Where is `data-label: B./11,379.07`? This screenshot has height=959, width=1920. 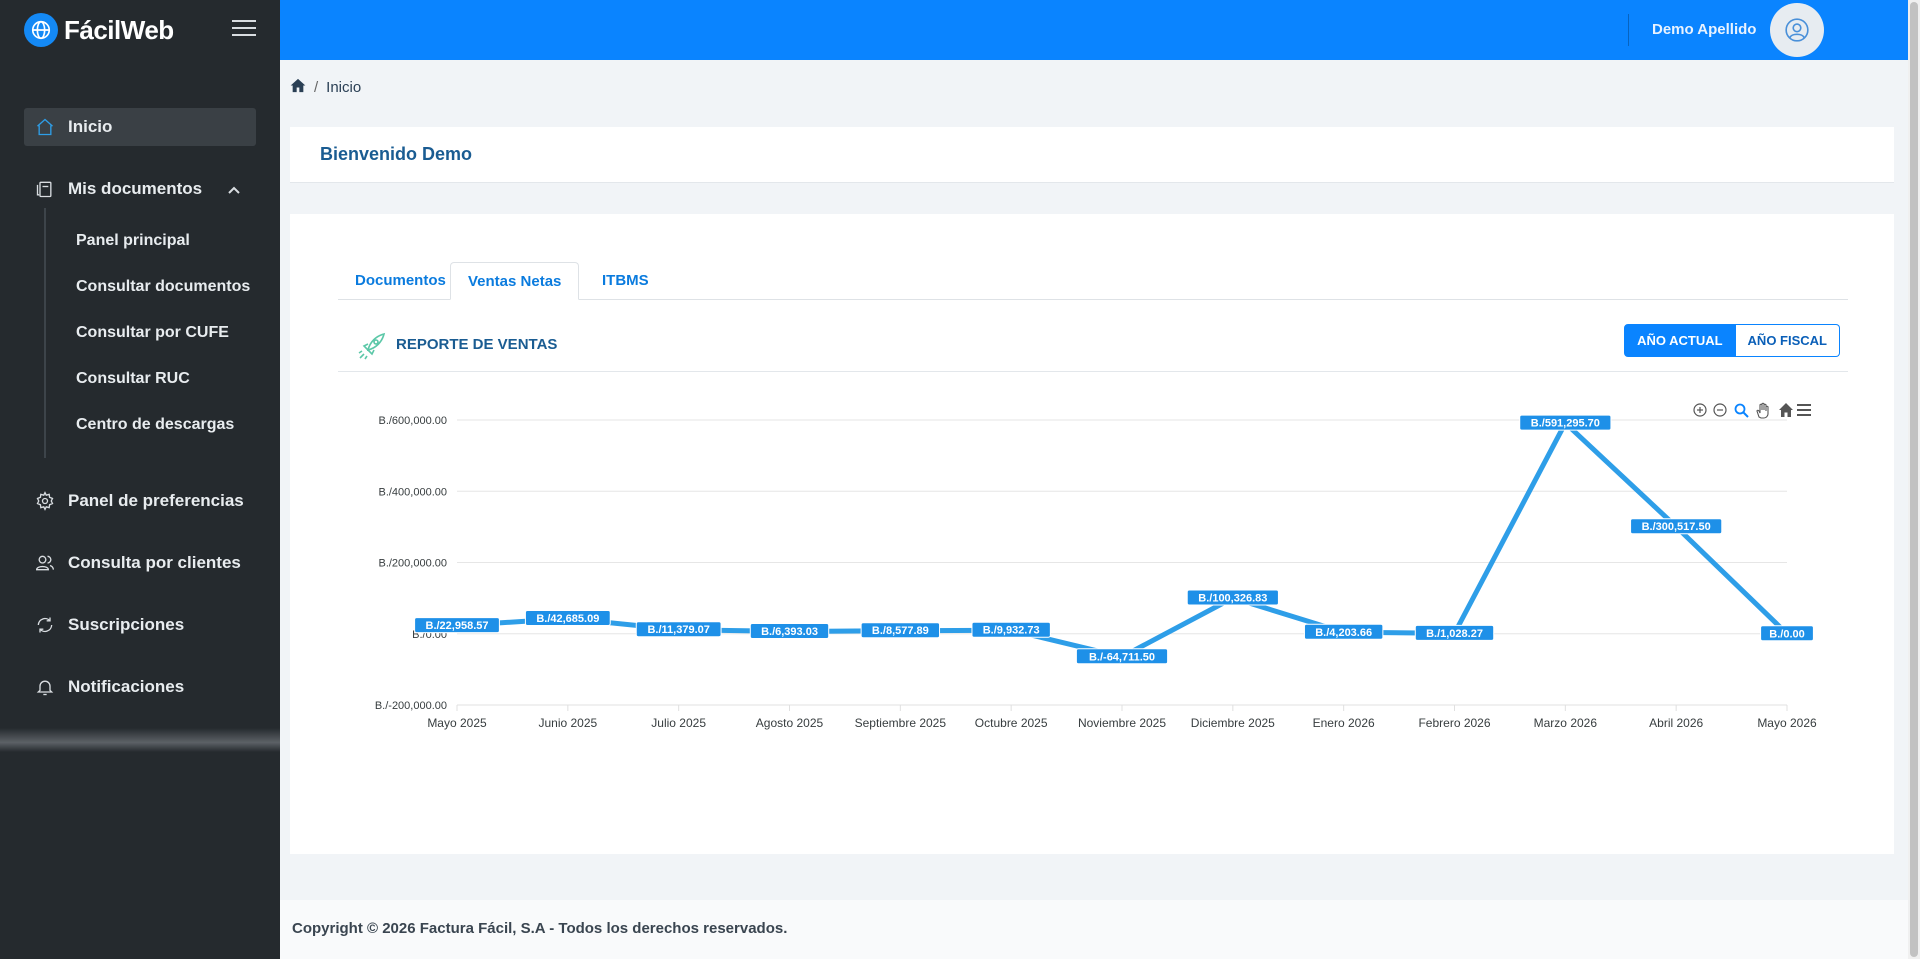
data-label: B./11,379.07 is located at coordinates (678, 629).